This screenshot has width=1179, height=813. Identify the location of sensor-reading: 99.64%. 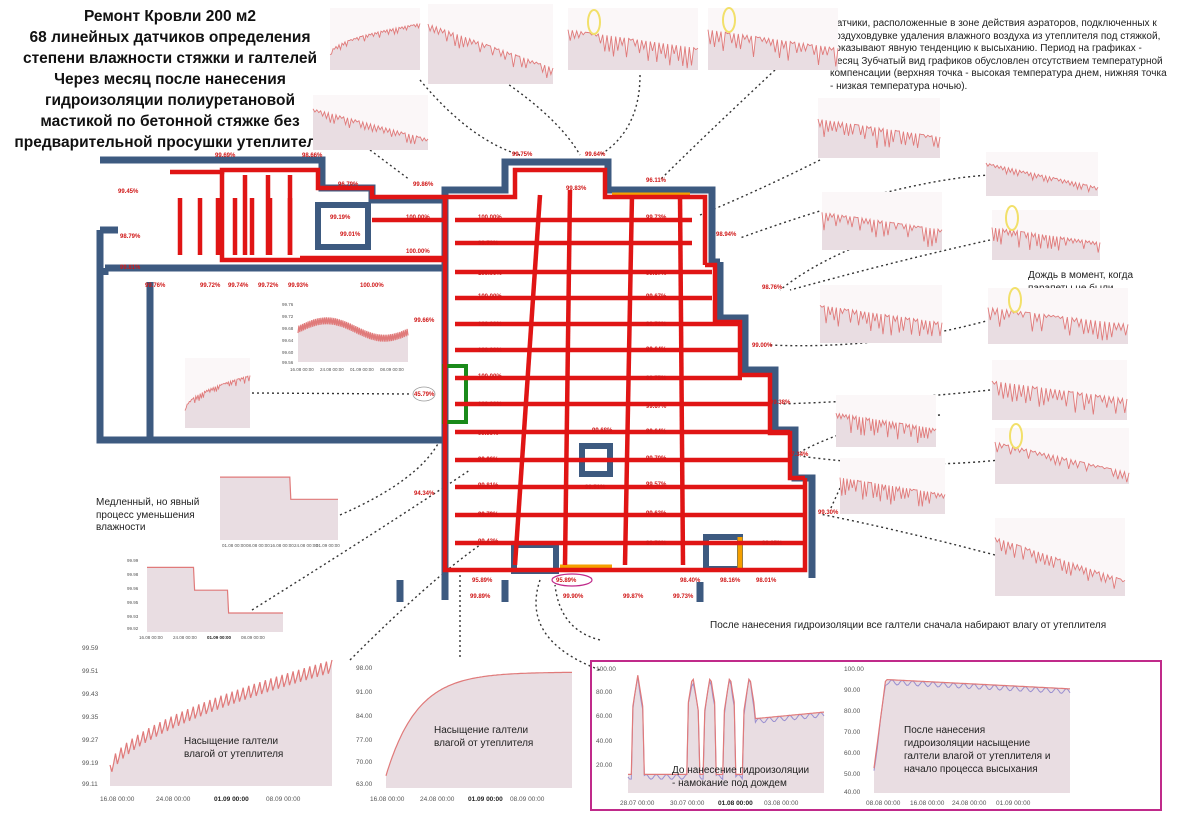
(656, 350).